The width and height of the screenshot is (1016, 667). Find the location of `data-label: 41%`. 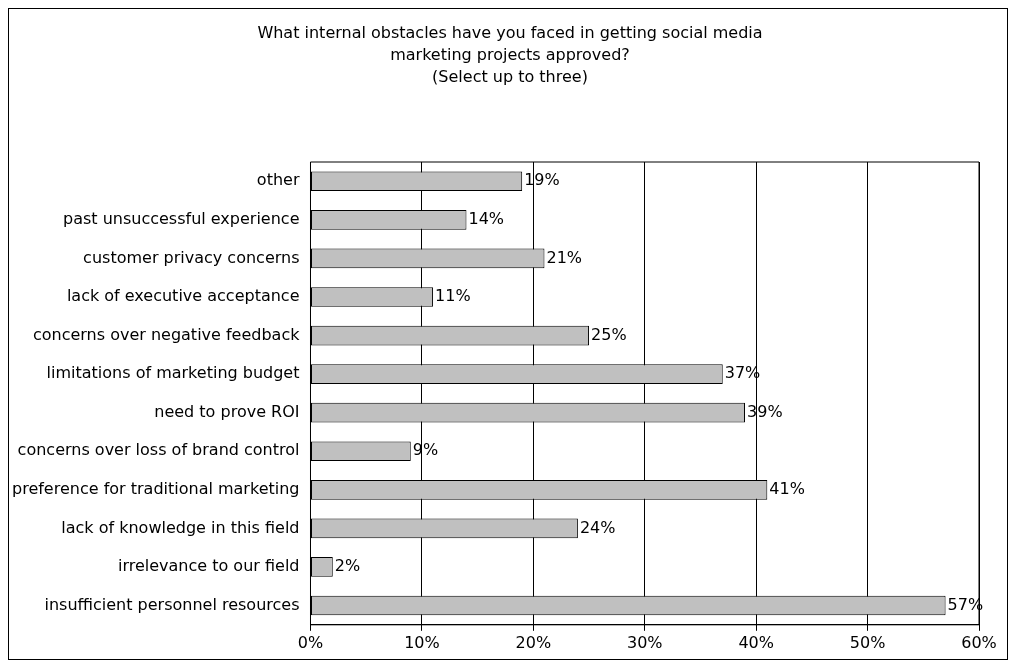

data-label: 41% is located at coordinates (787, 488).